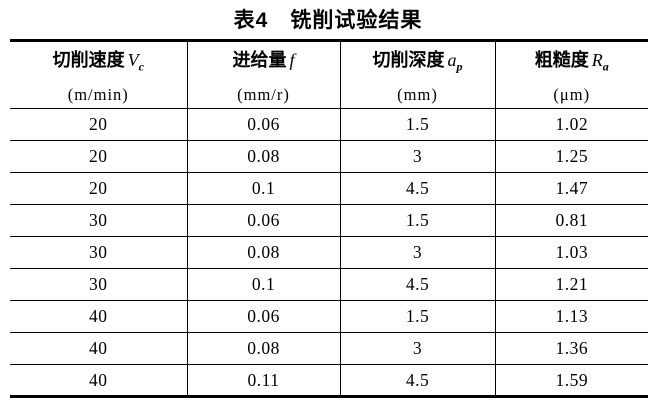 This screenshot has height=413, width=656. I want to click on column-header-roughness: 粗糙度 Ra (μm), so click(571, 74).